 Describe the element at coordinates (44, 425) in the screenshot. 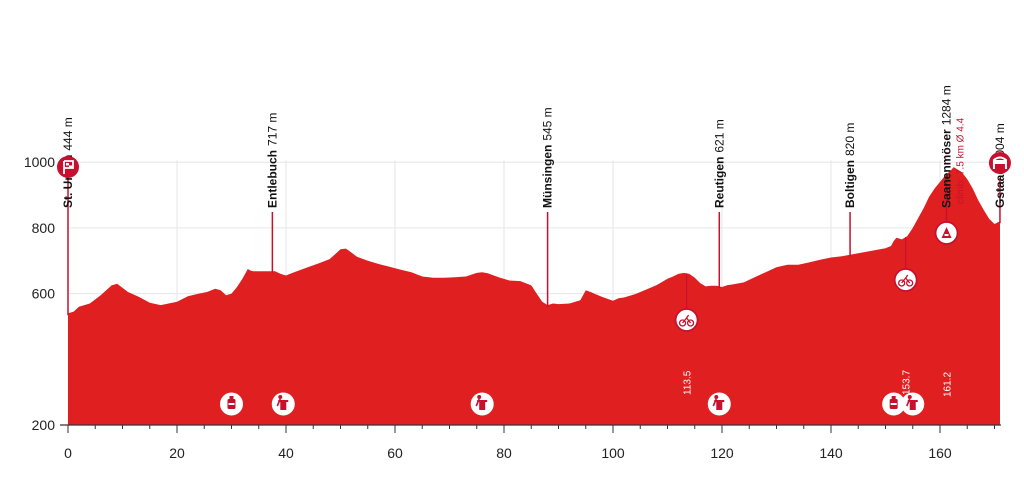

I see `y-tick-label: 200` at that location.